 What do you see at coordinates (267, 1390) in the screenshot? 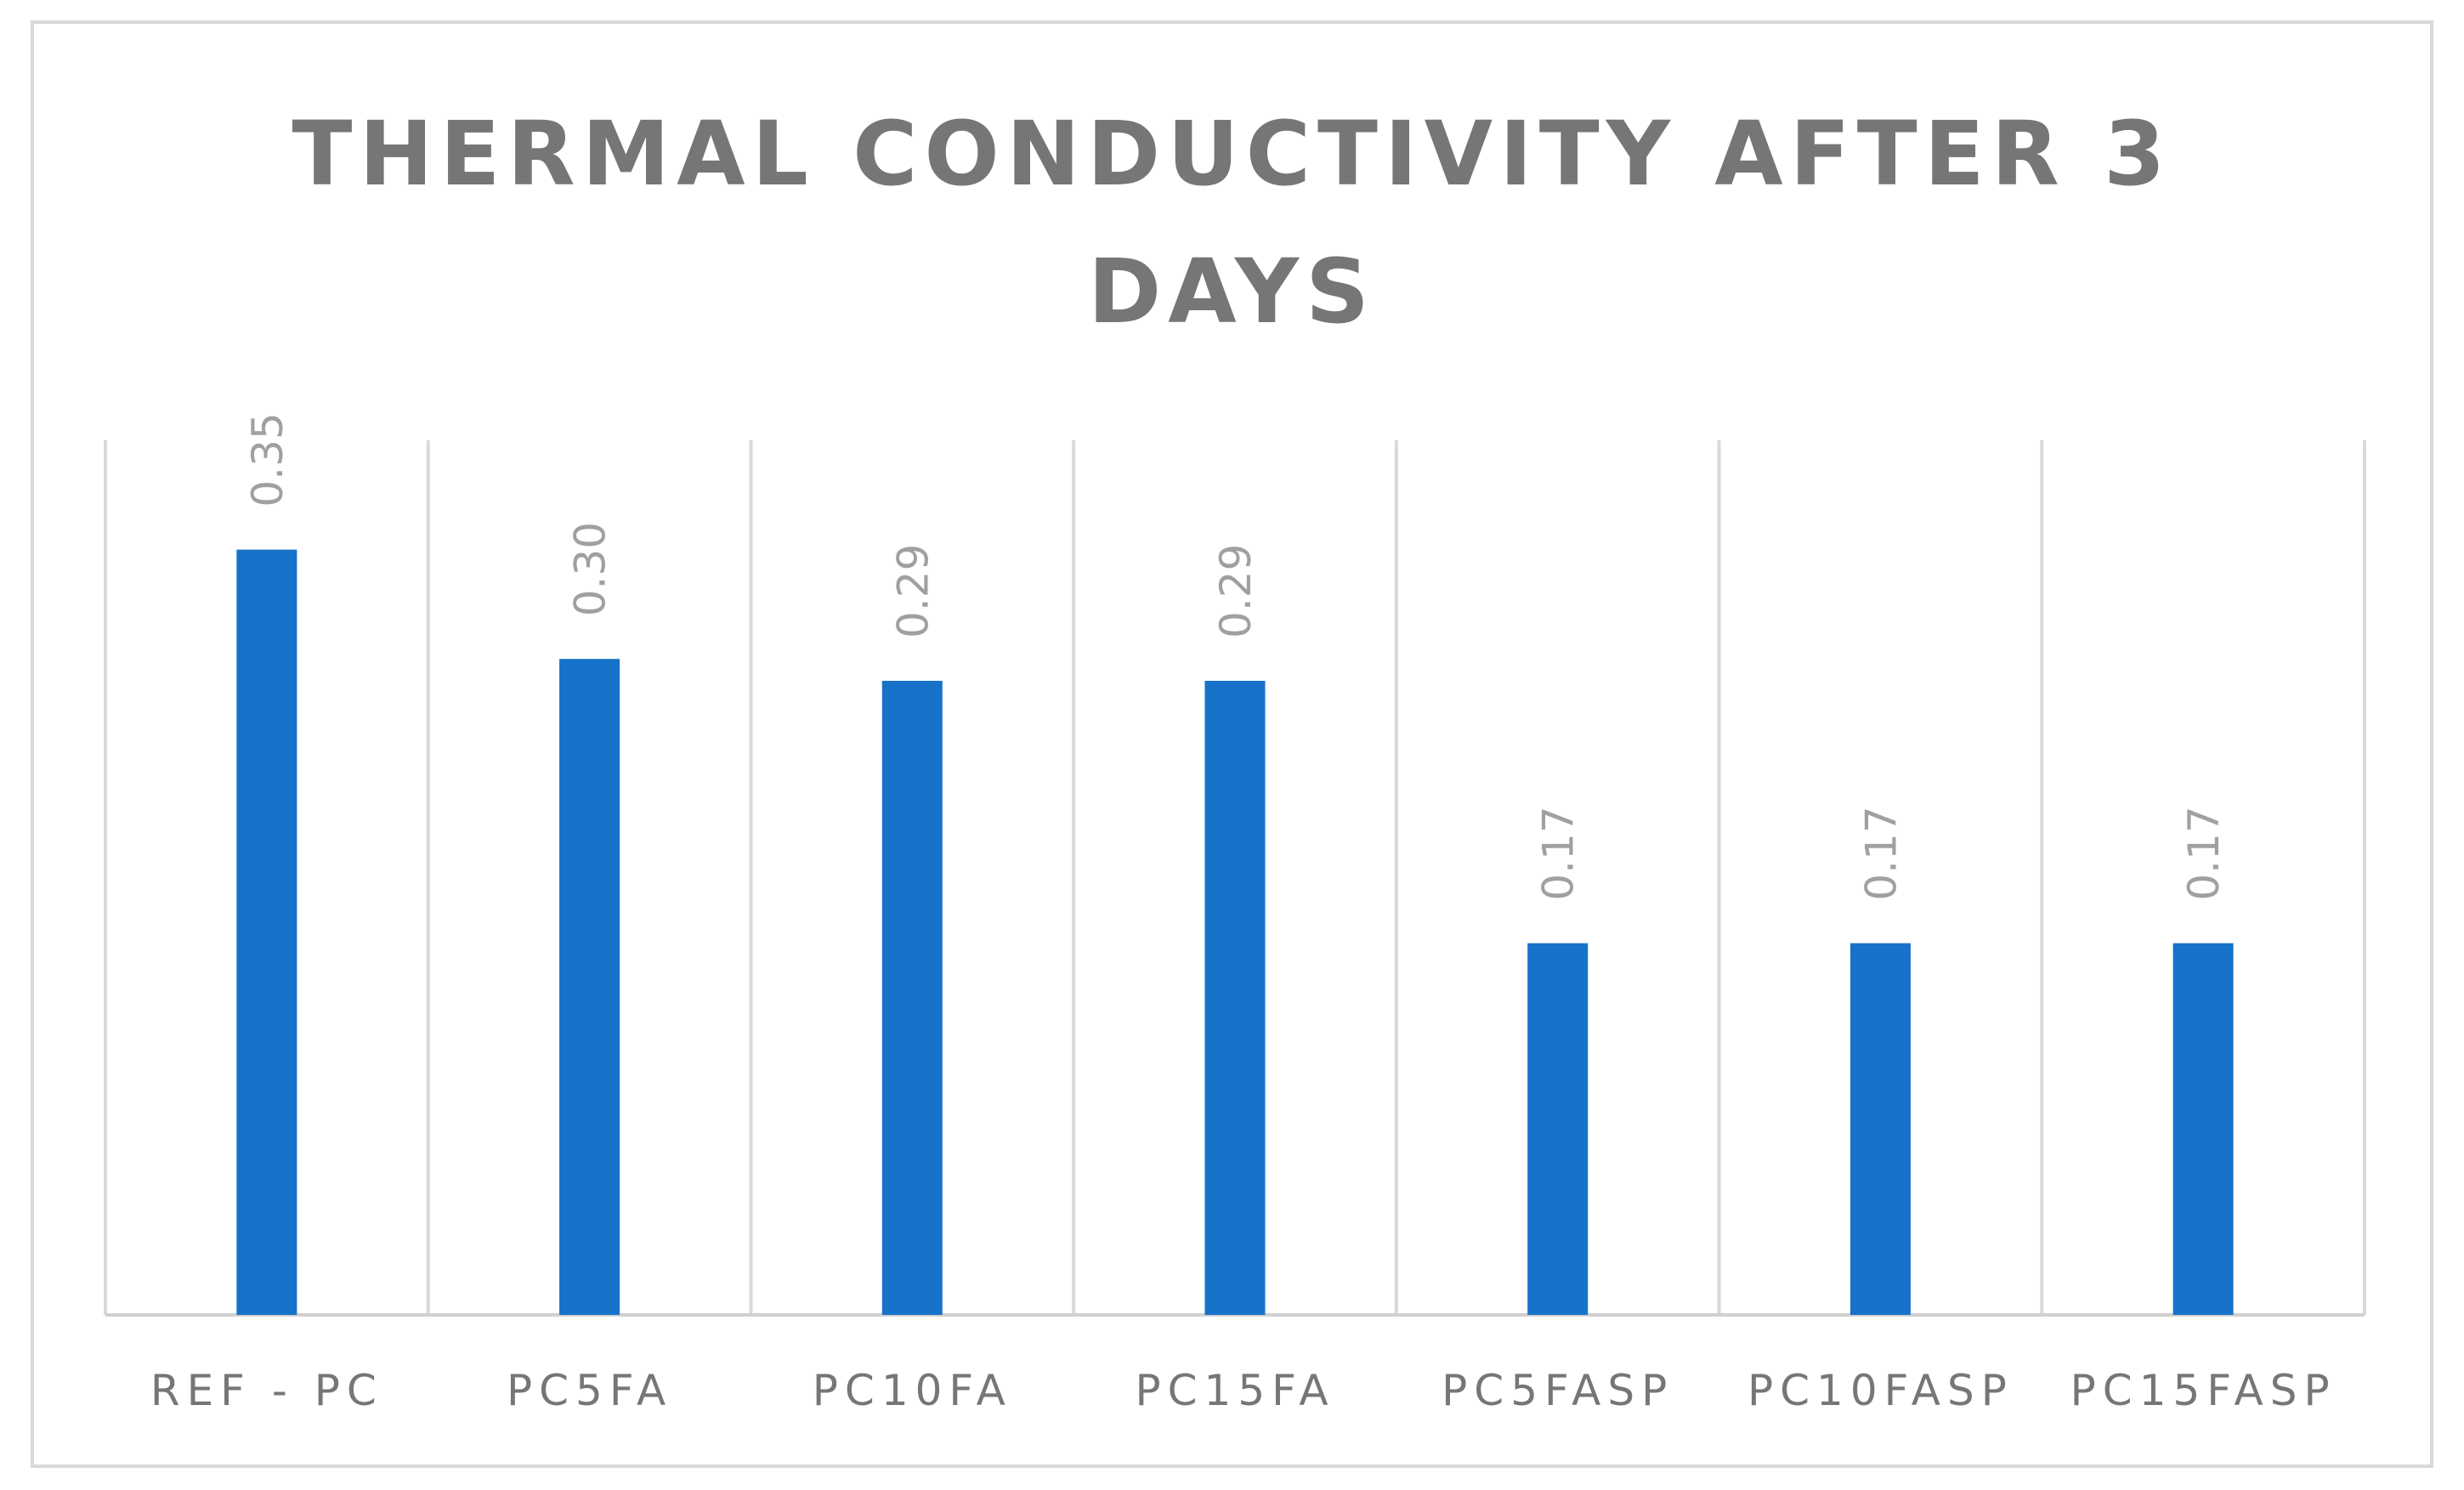
I see `category-label: REF - PC` at bounding box center [267, 1390].